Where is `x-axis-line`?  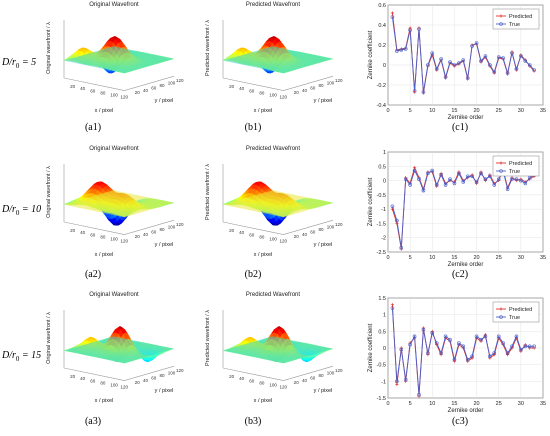
x-axis-line is located at coordinates (253, 84).